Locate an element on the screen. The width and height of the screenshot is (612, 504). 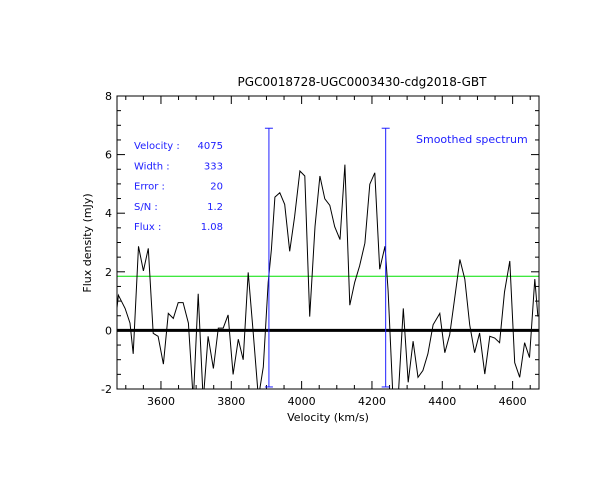
x-tick-label: 3600 is located at coordinates (161, 401).